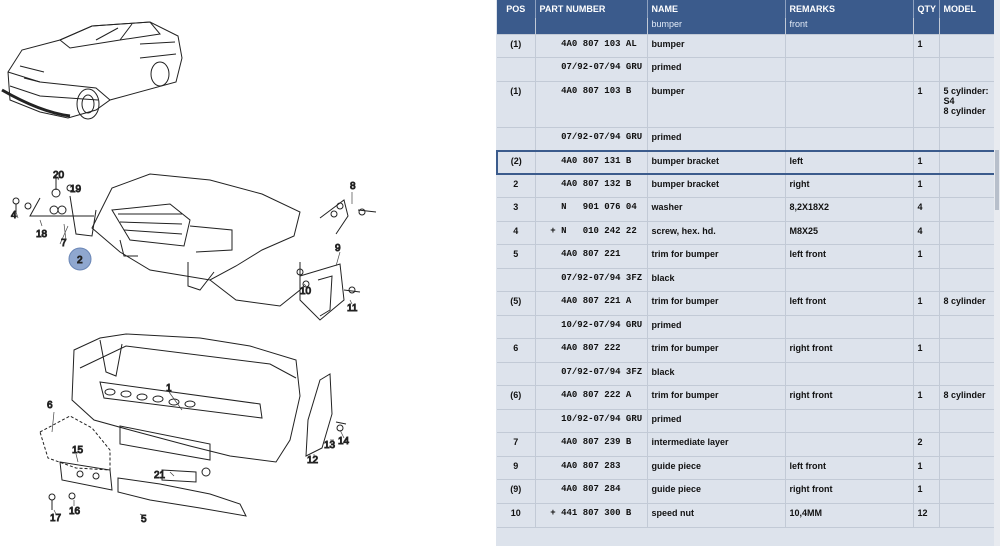 The height and width of the screenshot is (546, 1000). I want to click on bumper-drawing, so click(193, 425).